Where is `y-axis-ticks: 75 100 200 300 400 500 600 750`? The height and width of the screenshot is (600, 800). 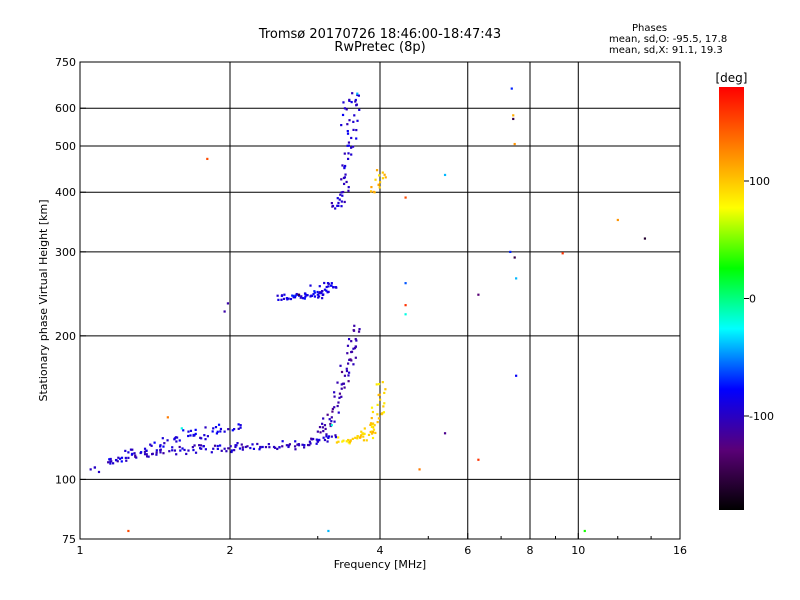 y-axis-ticks: 75 100 200 300 400 500 600 750 is located at coordinates (70, 301).